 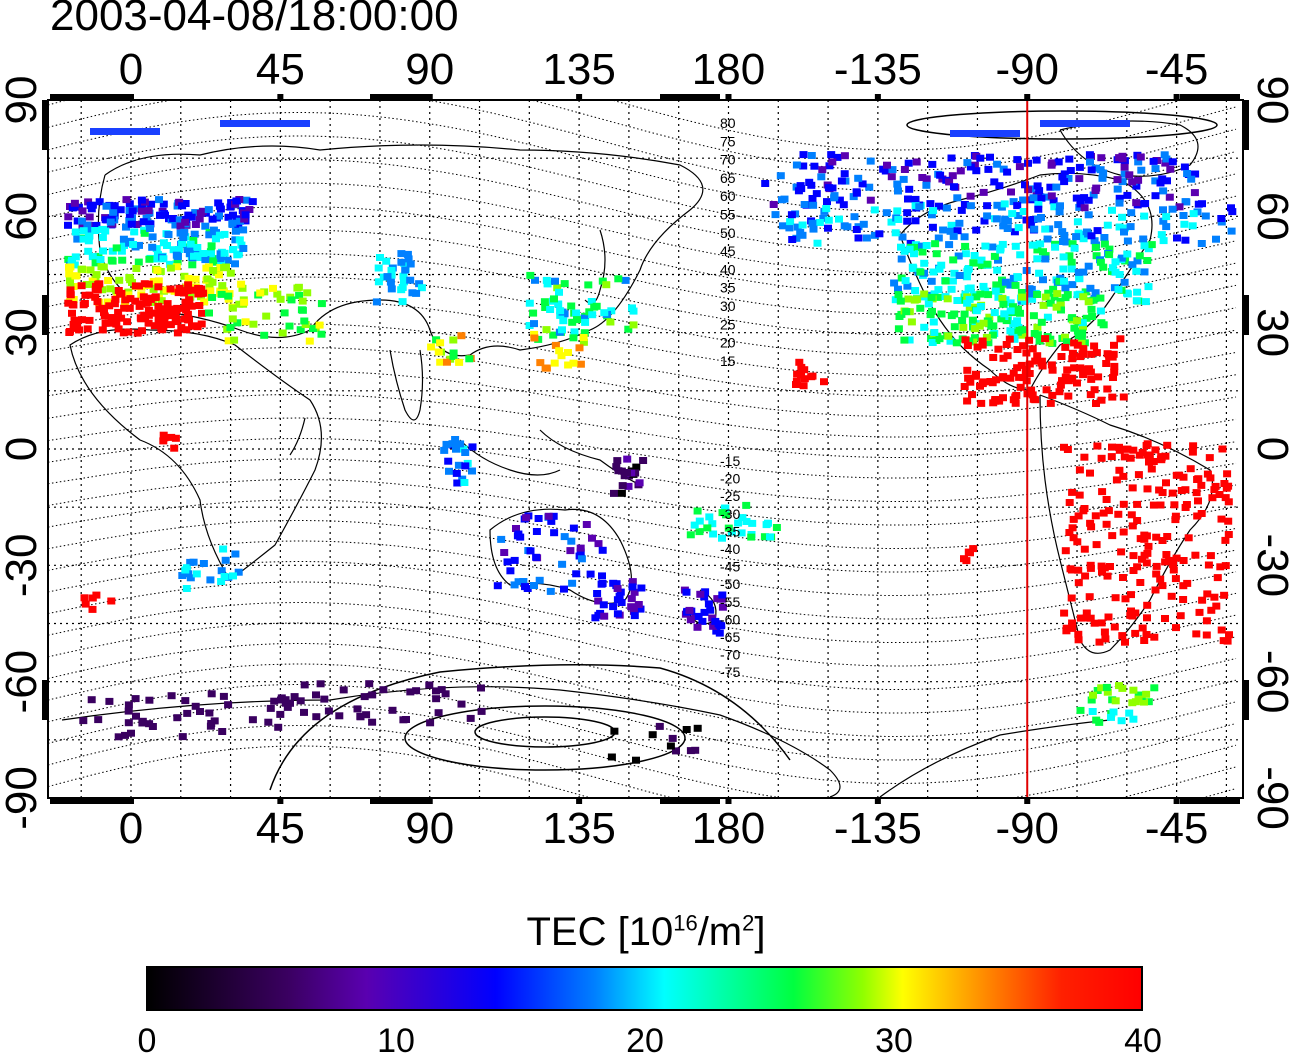 What do you see at coordinates (730, 602) in the screenshot?
I see `contour-label: -55` at bounding box center [730, 602].